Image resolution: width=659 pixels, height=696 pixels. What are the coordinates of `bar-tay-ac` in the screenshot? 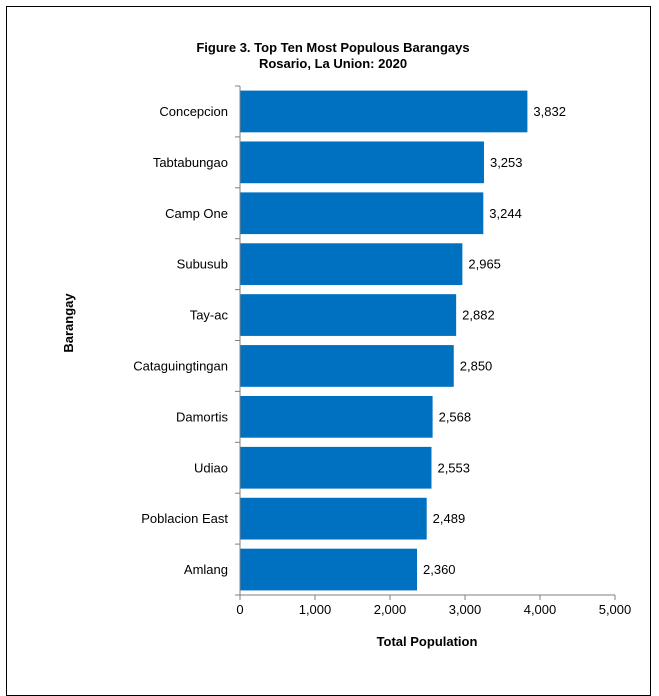 It's located at (348, 315).